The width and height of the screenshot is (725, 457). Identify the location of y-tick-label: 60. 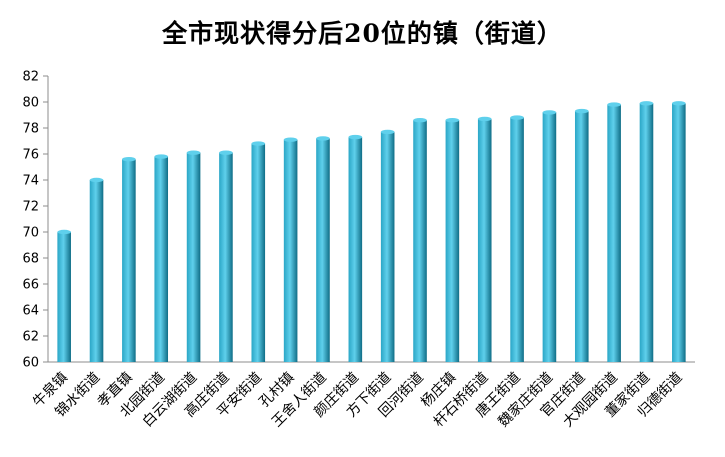
(30, 363).